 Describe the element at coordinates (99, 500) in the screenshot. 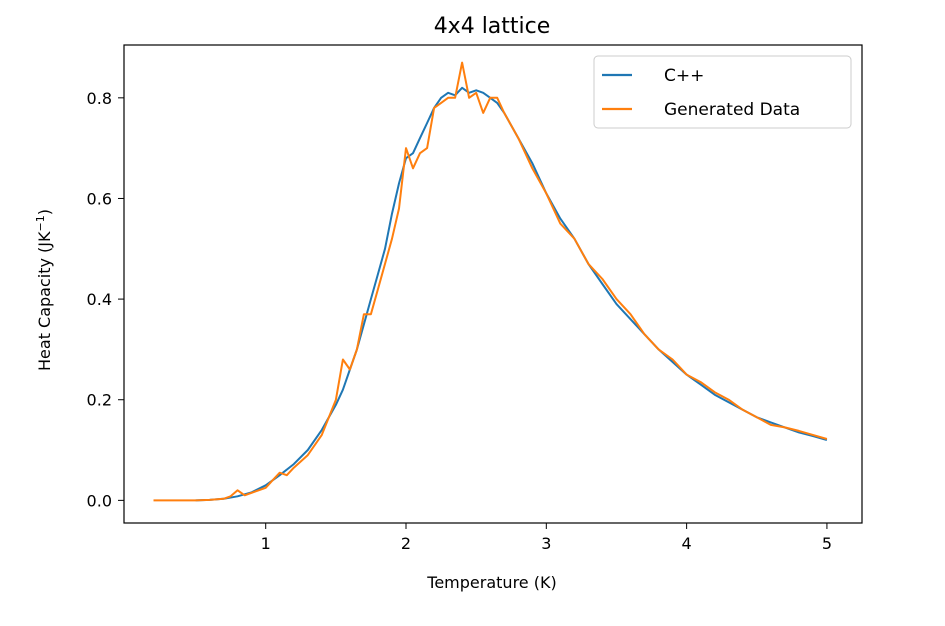

I see `y-tick-label: 0.0` at that location.